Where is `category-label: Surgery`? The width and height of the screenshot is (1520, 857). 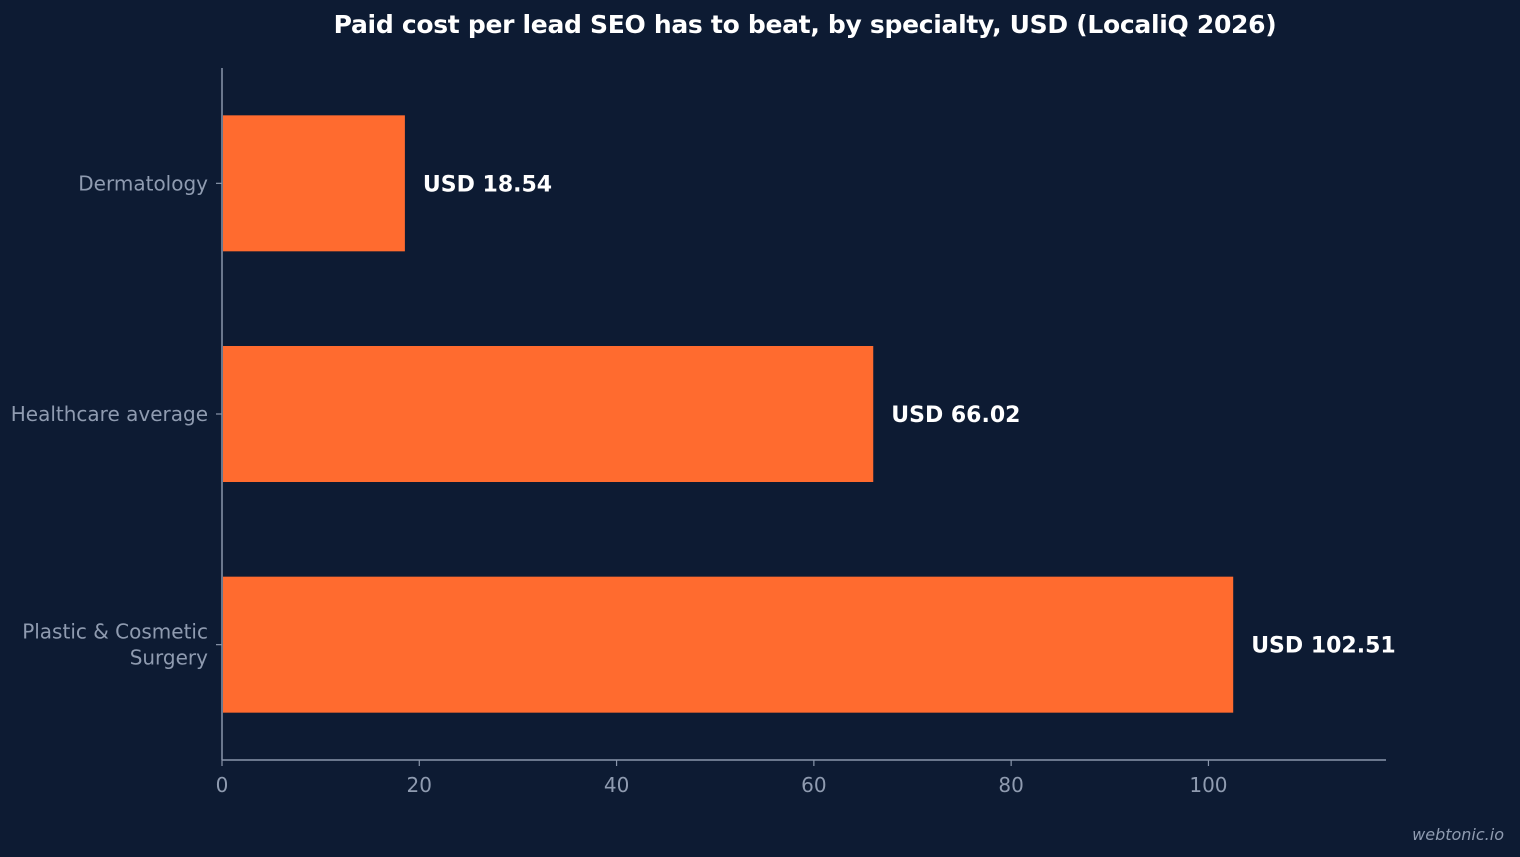 category-label: Surgery is located at coordinates (169, 658).